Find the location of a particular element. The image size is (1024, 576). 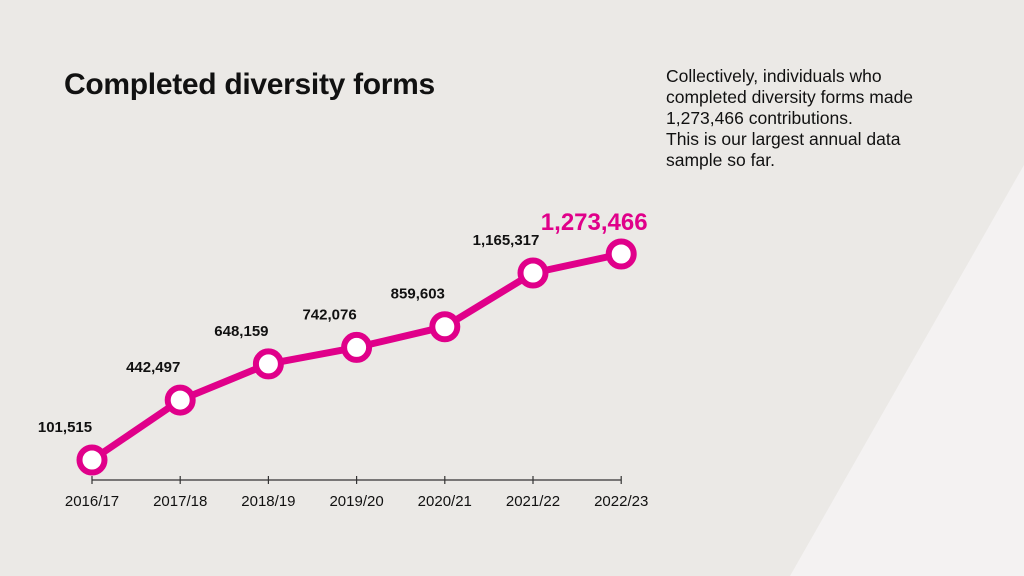

data-label: 1,273,466 is located at coordinates (594, 222).